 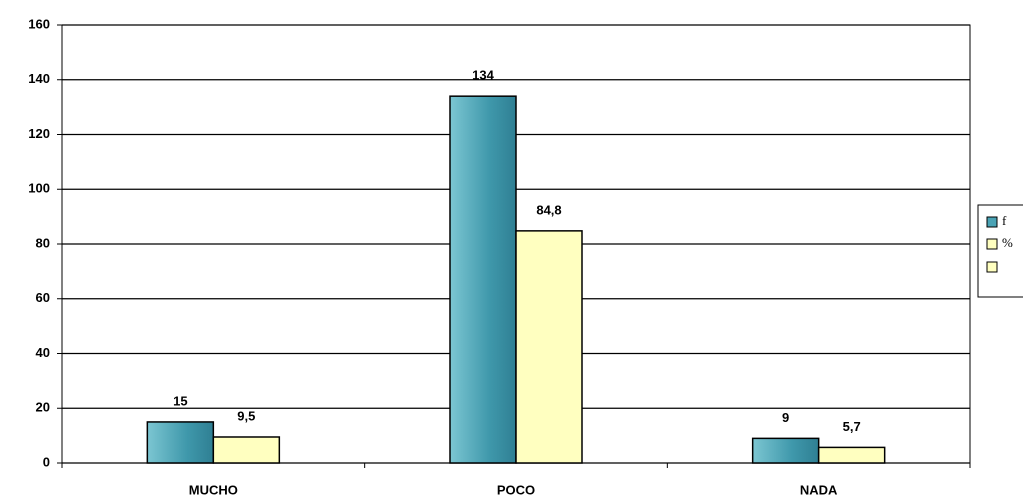 What do you see at coordinates (43, 242) in the screenshot?
I see `y-tick-label: 80` at bounding box center [43, 242].